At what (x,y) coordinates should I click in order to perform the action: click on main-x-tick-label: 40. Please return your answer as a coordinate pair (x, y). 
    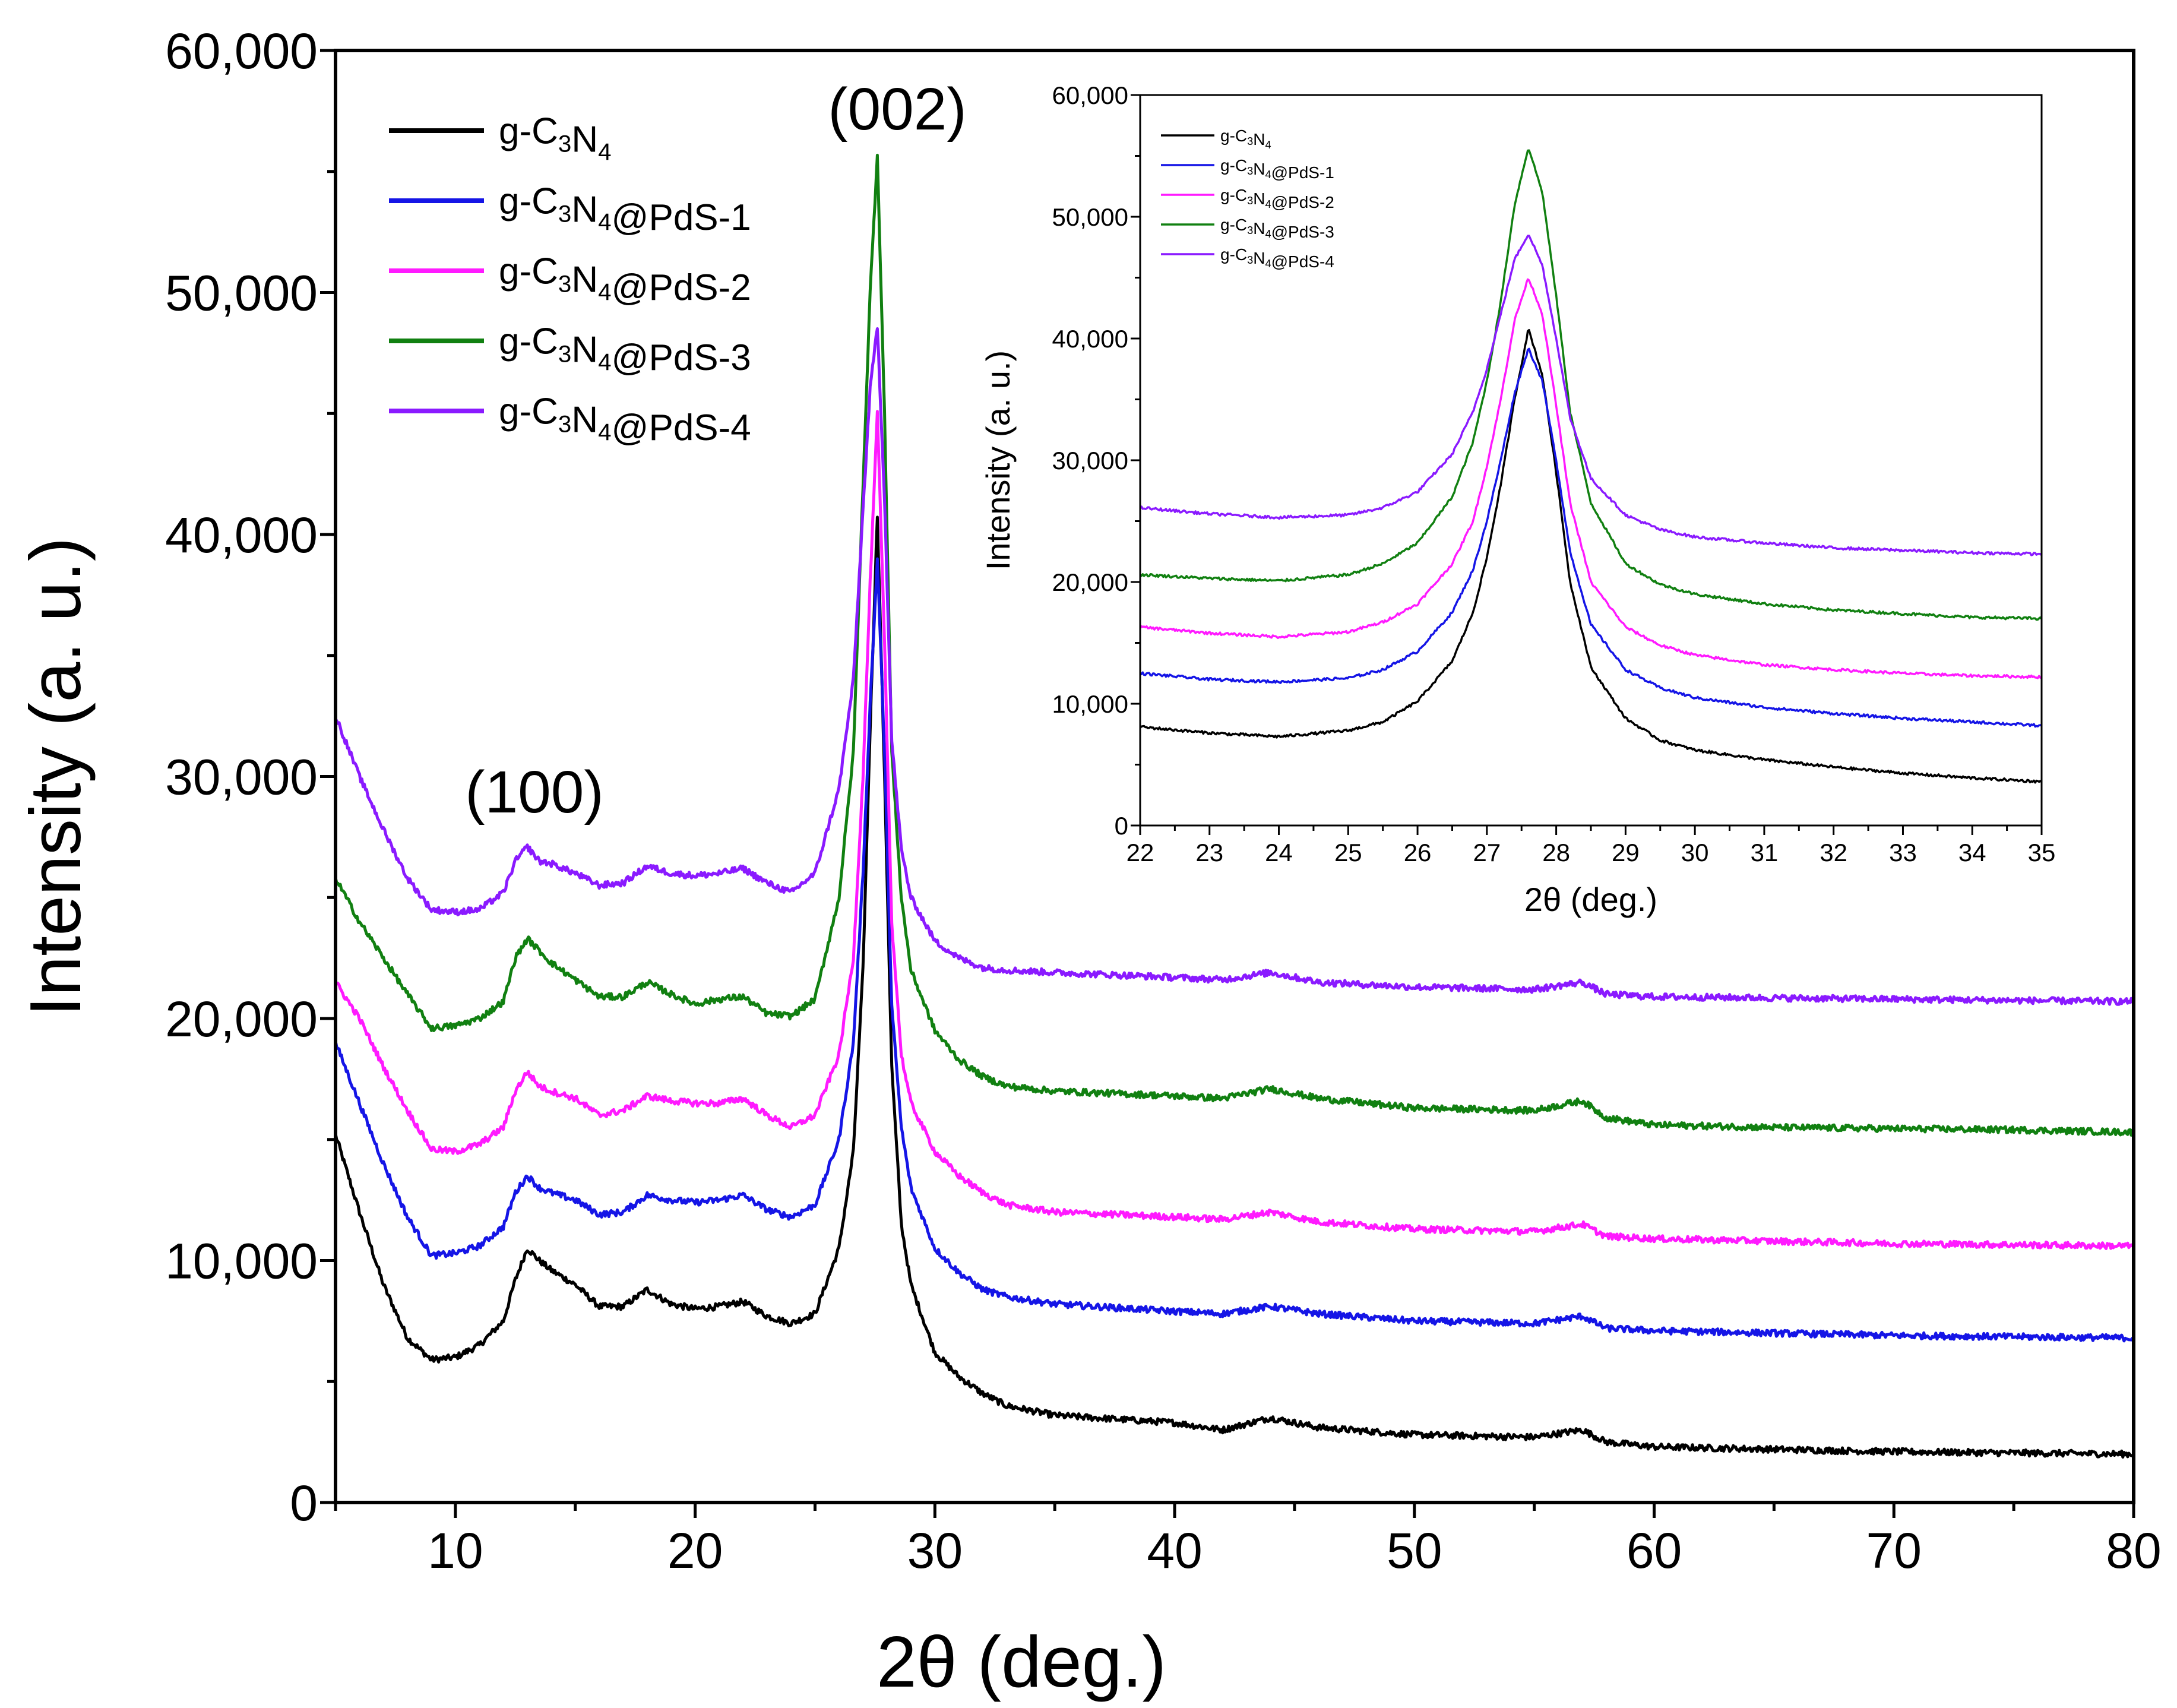
    Looking at the image, I should click on (1174, 1551).